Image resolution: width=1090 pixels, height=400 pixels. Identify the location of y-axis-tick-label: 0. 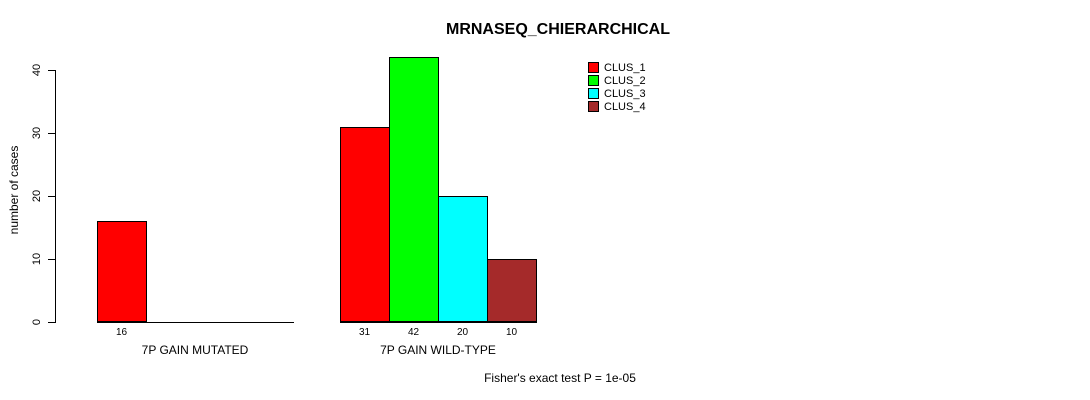
(37, 322).